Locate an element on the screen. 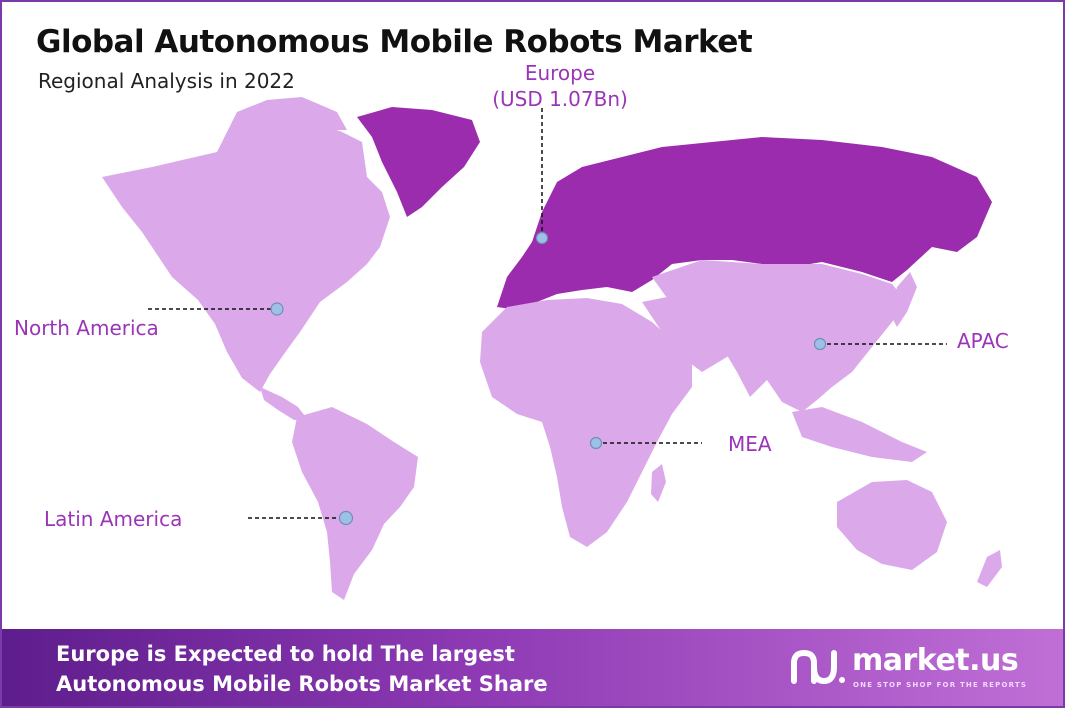 Image resolution: width=1065 pixels, height=708 pixels. region-arctic-islands is located at coordinates (282, 124).